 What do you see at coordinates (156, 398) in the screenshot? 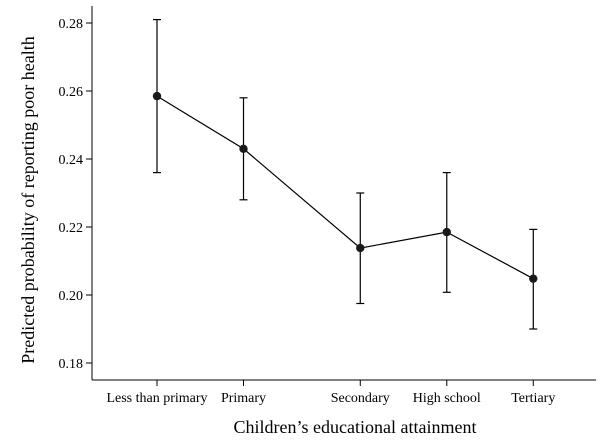
I see `x-tick-label: Less than primary` at bounding box center [156, 398].